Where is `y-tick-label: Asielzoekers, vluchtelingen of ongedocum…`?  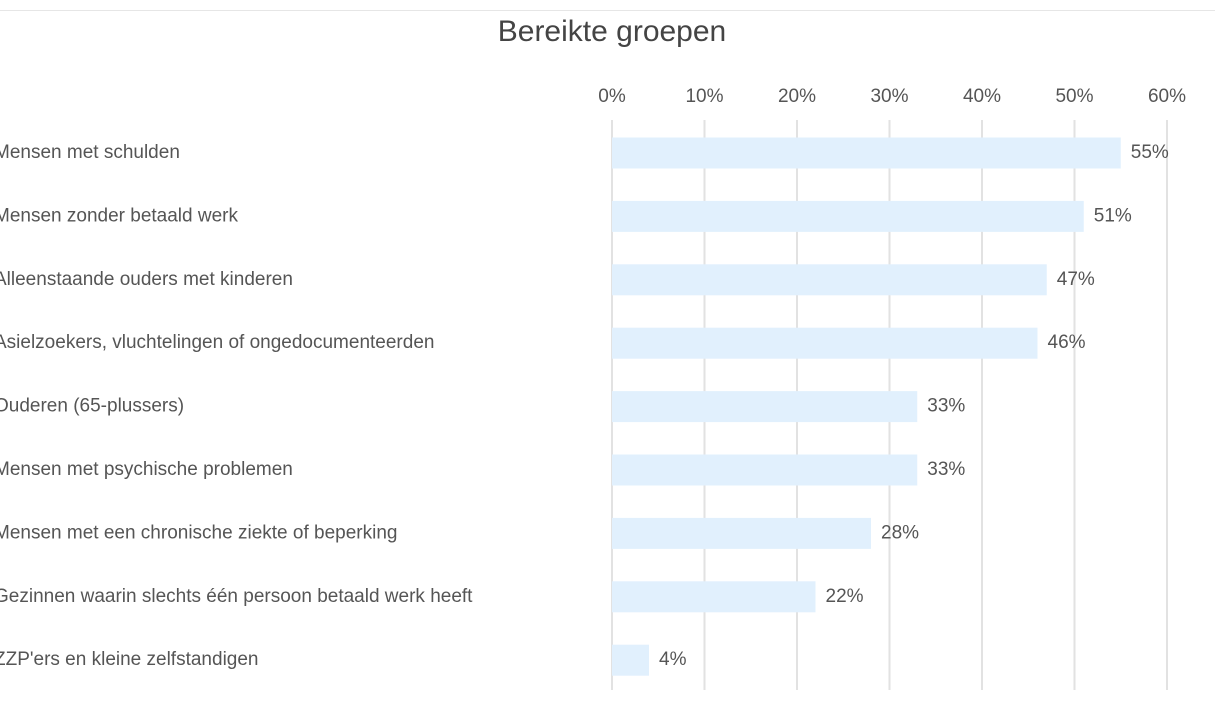 y-tick-label: Asielzoekers, vluchtelingen of ongedocum… is located at coordinates (217, 342).